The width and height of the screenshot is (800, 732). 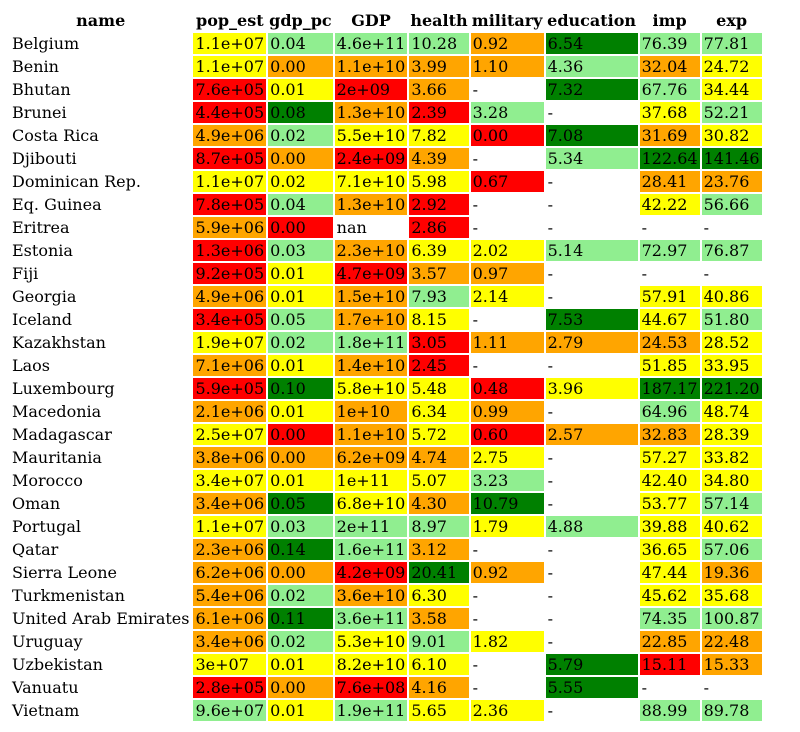 I want to click on table-row: Eritrea 5.9e+06 0.00 nan 2.86- - - -, so click(x=386, y=227).